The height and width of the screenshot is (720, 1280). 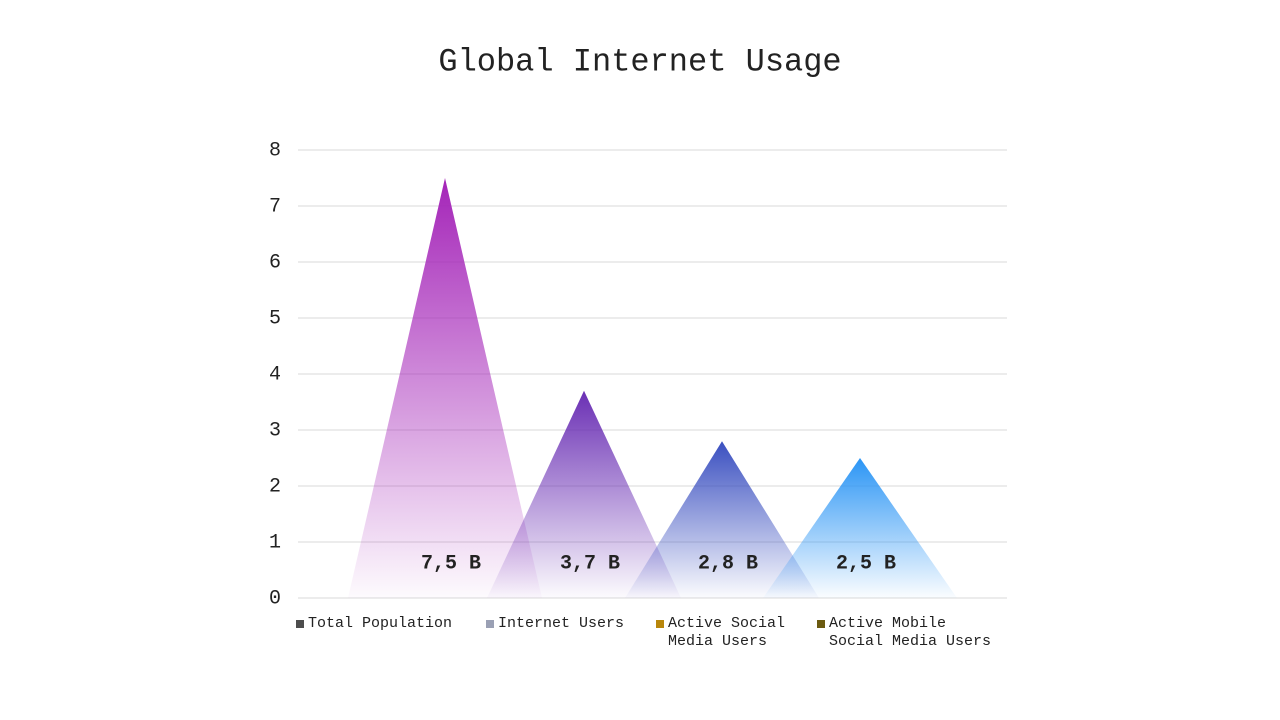 I want to click on legend-item: Active Mobile Social Media Users, so click(x=912, y=633).